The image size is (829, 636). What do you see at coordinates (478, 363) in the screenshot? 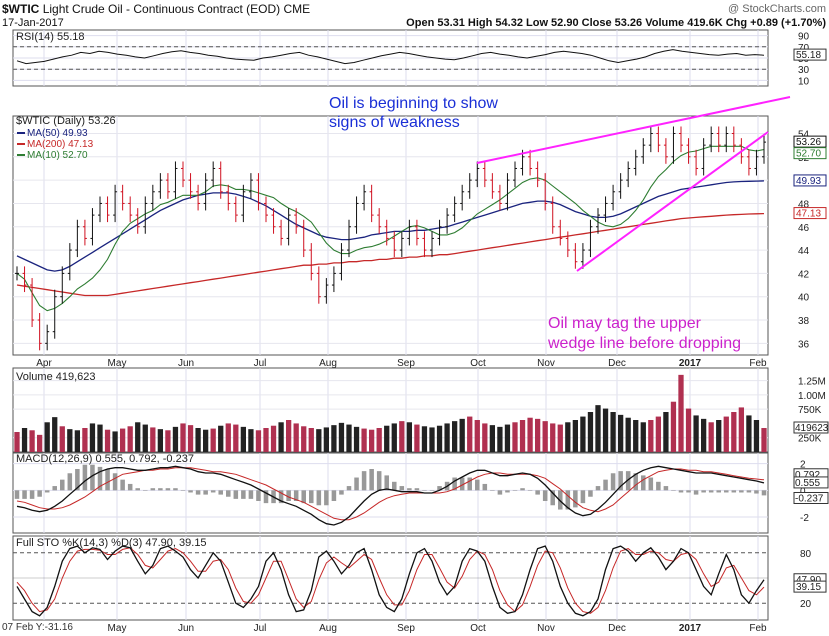
I see `x-tick-label: Oct` at bounding box center [478, 363].